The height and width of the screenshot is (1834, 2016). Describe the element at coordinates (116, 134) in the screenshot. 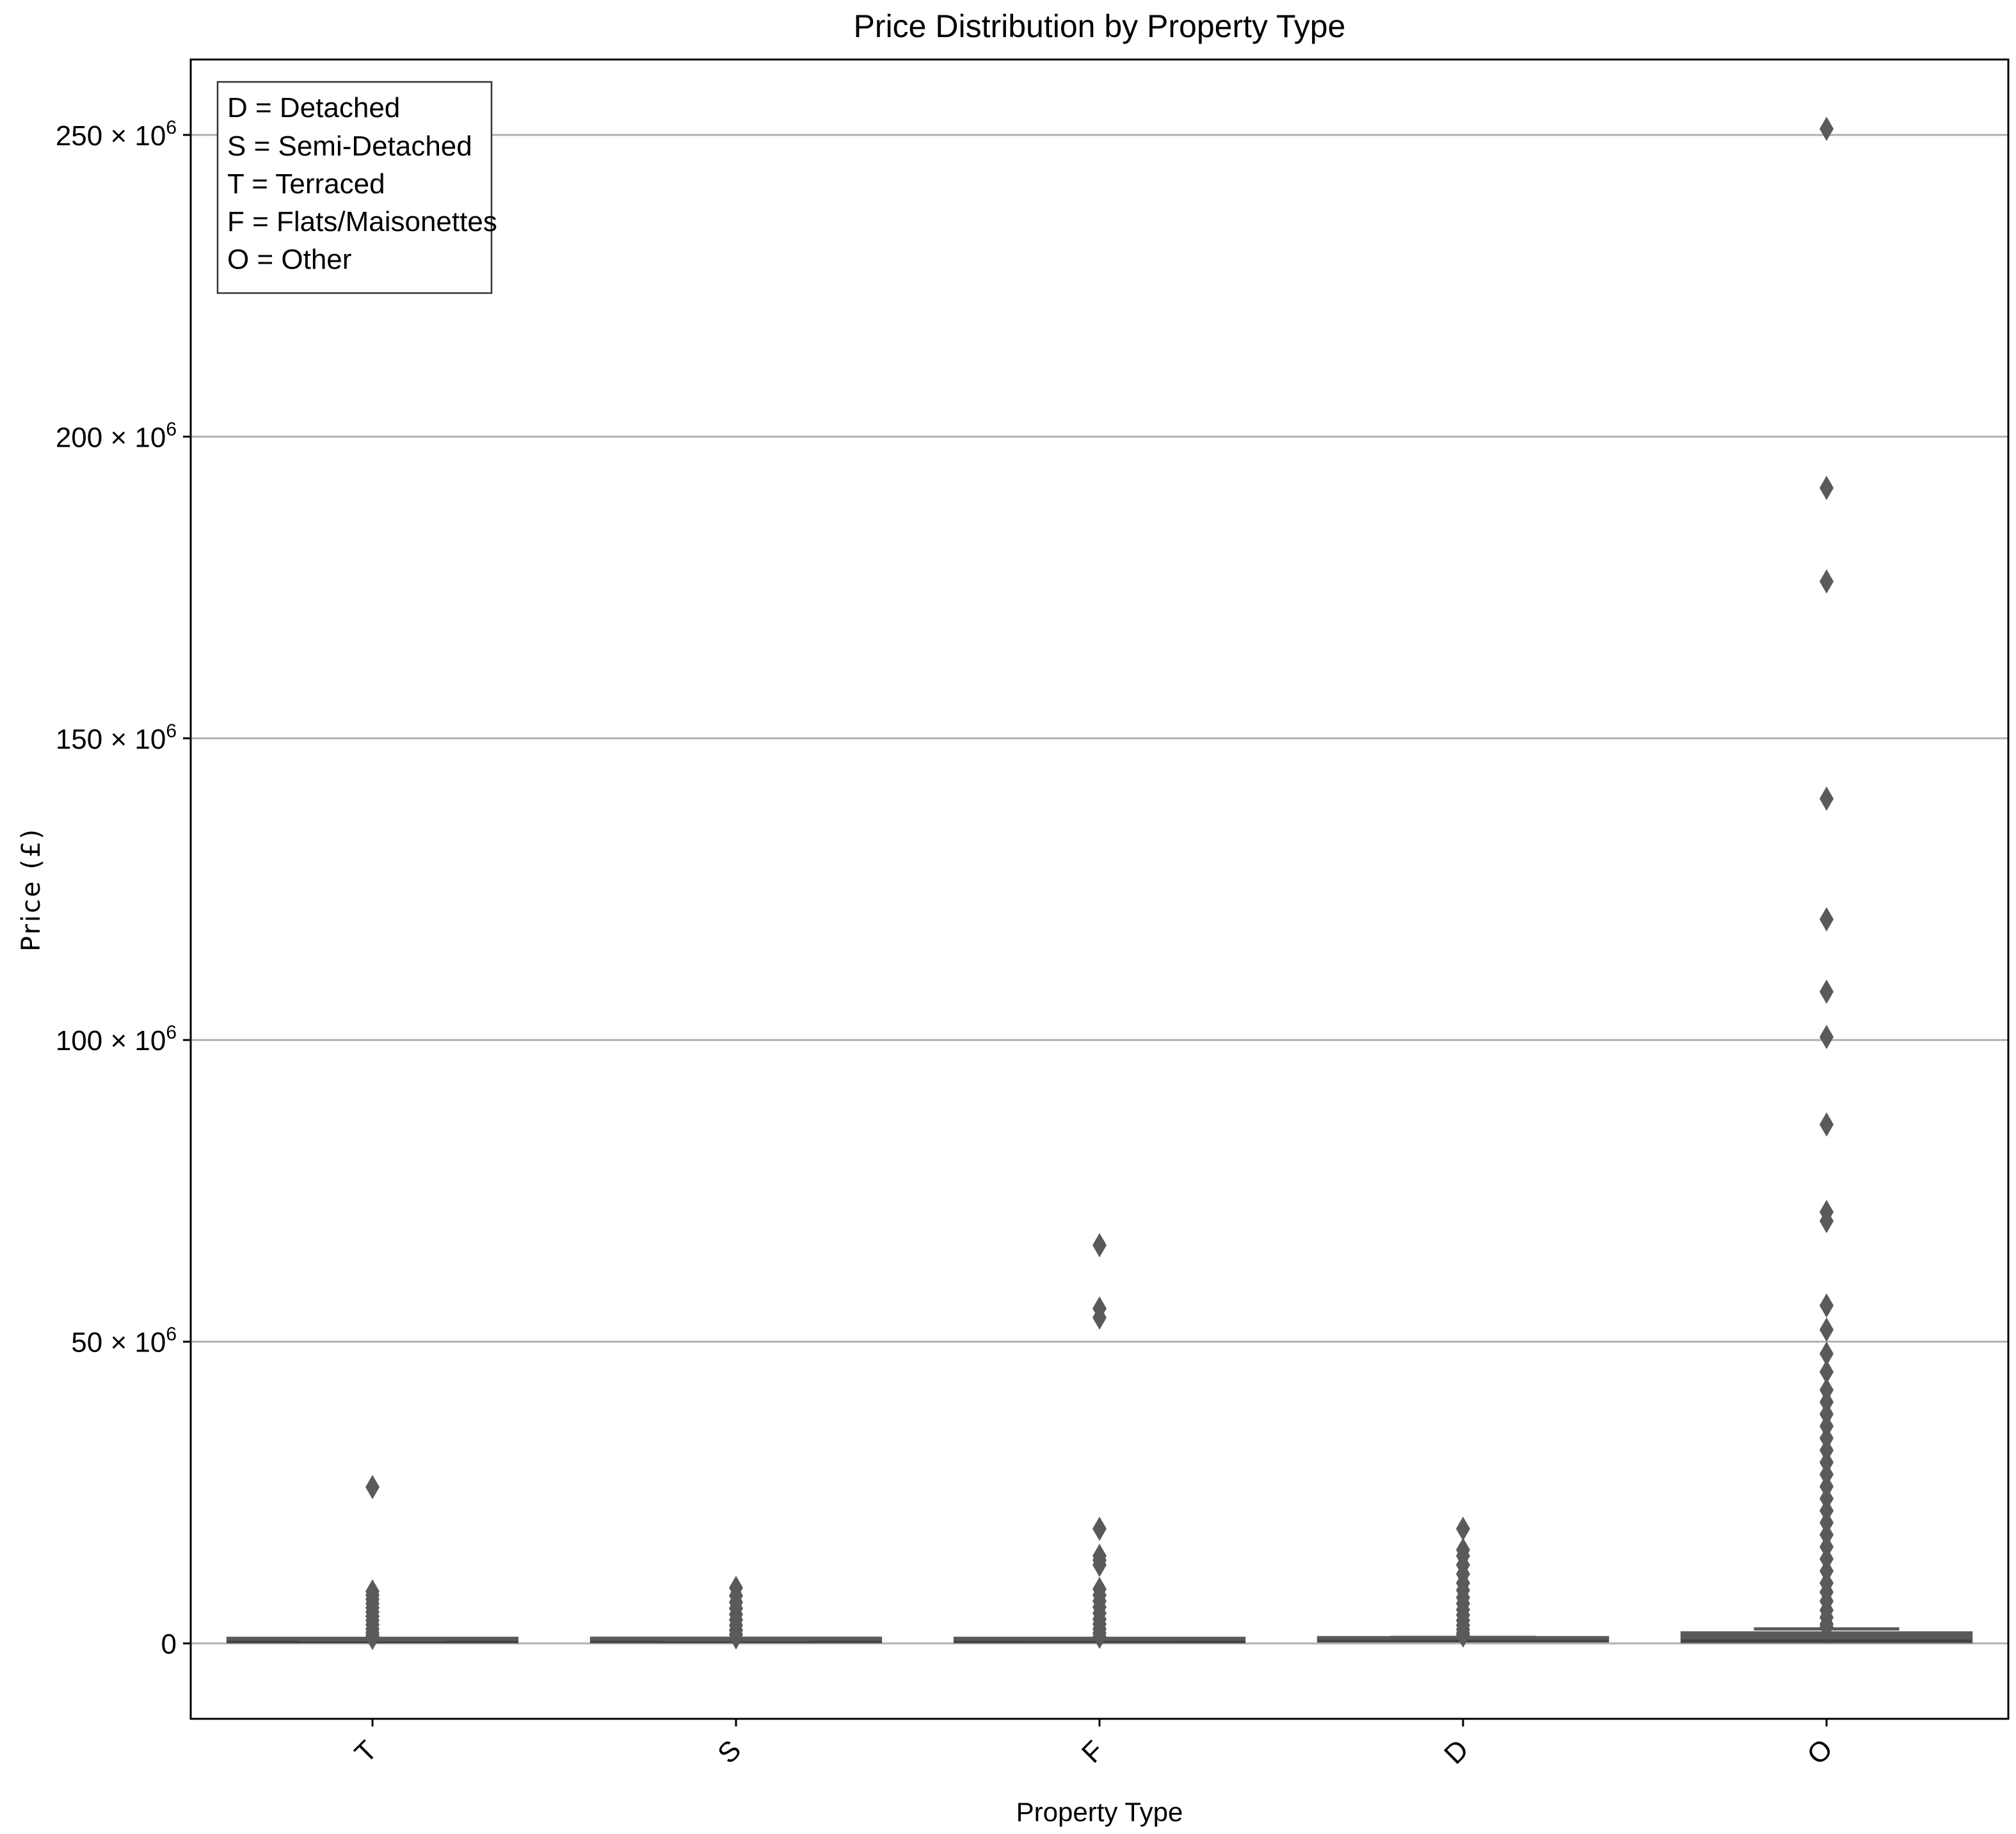

I see `y-tick-label: 250 × 106` at that location.